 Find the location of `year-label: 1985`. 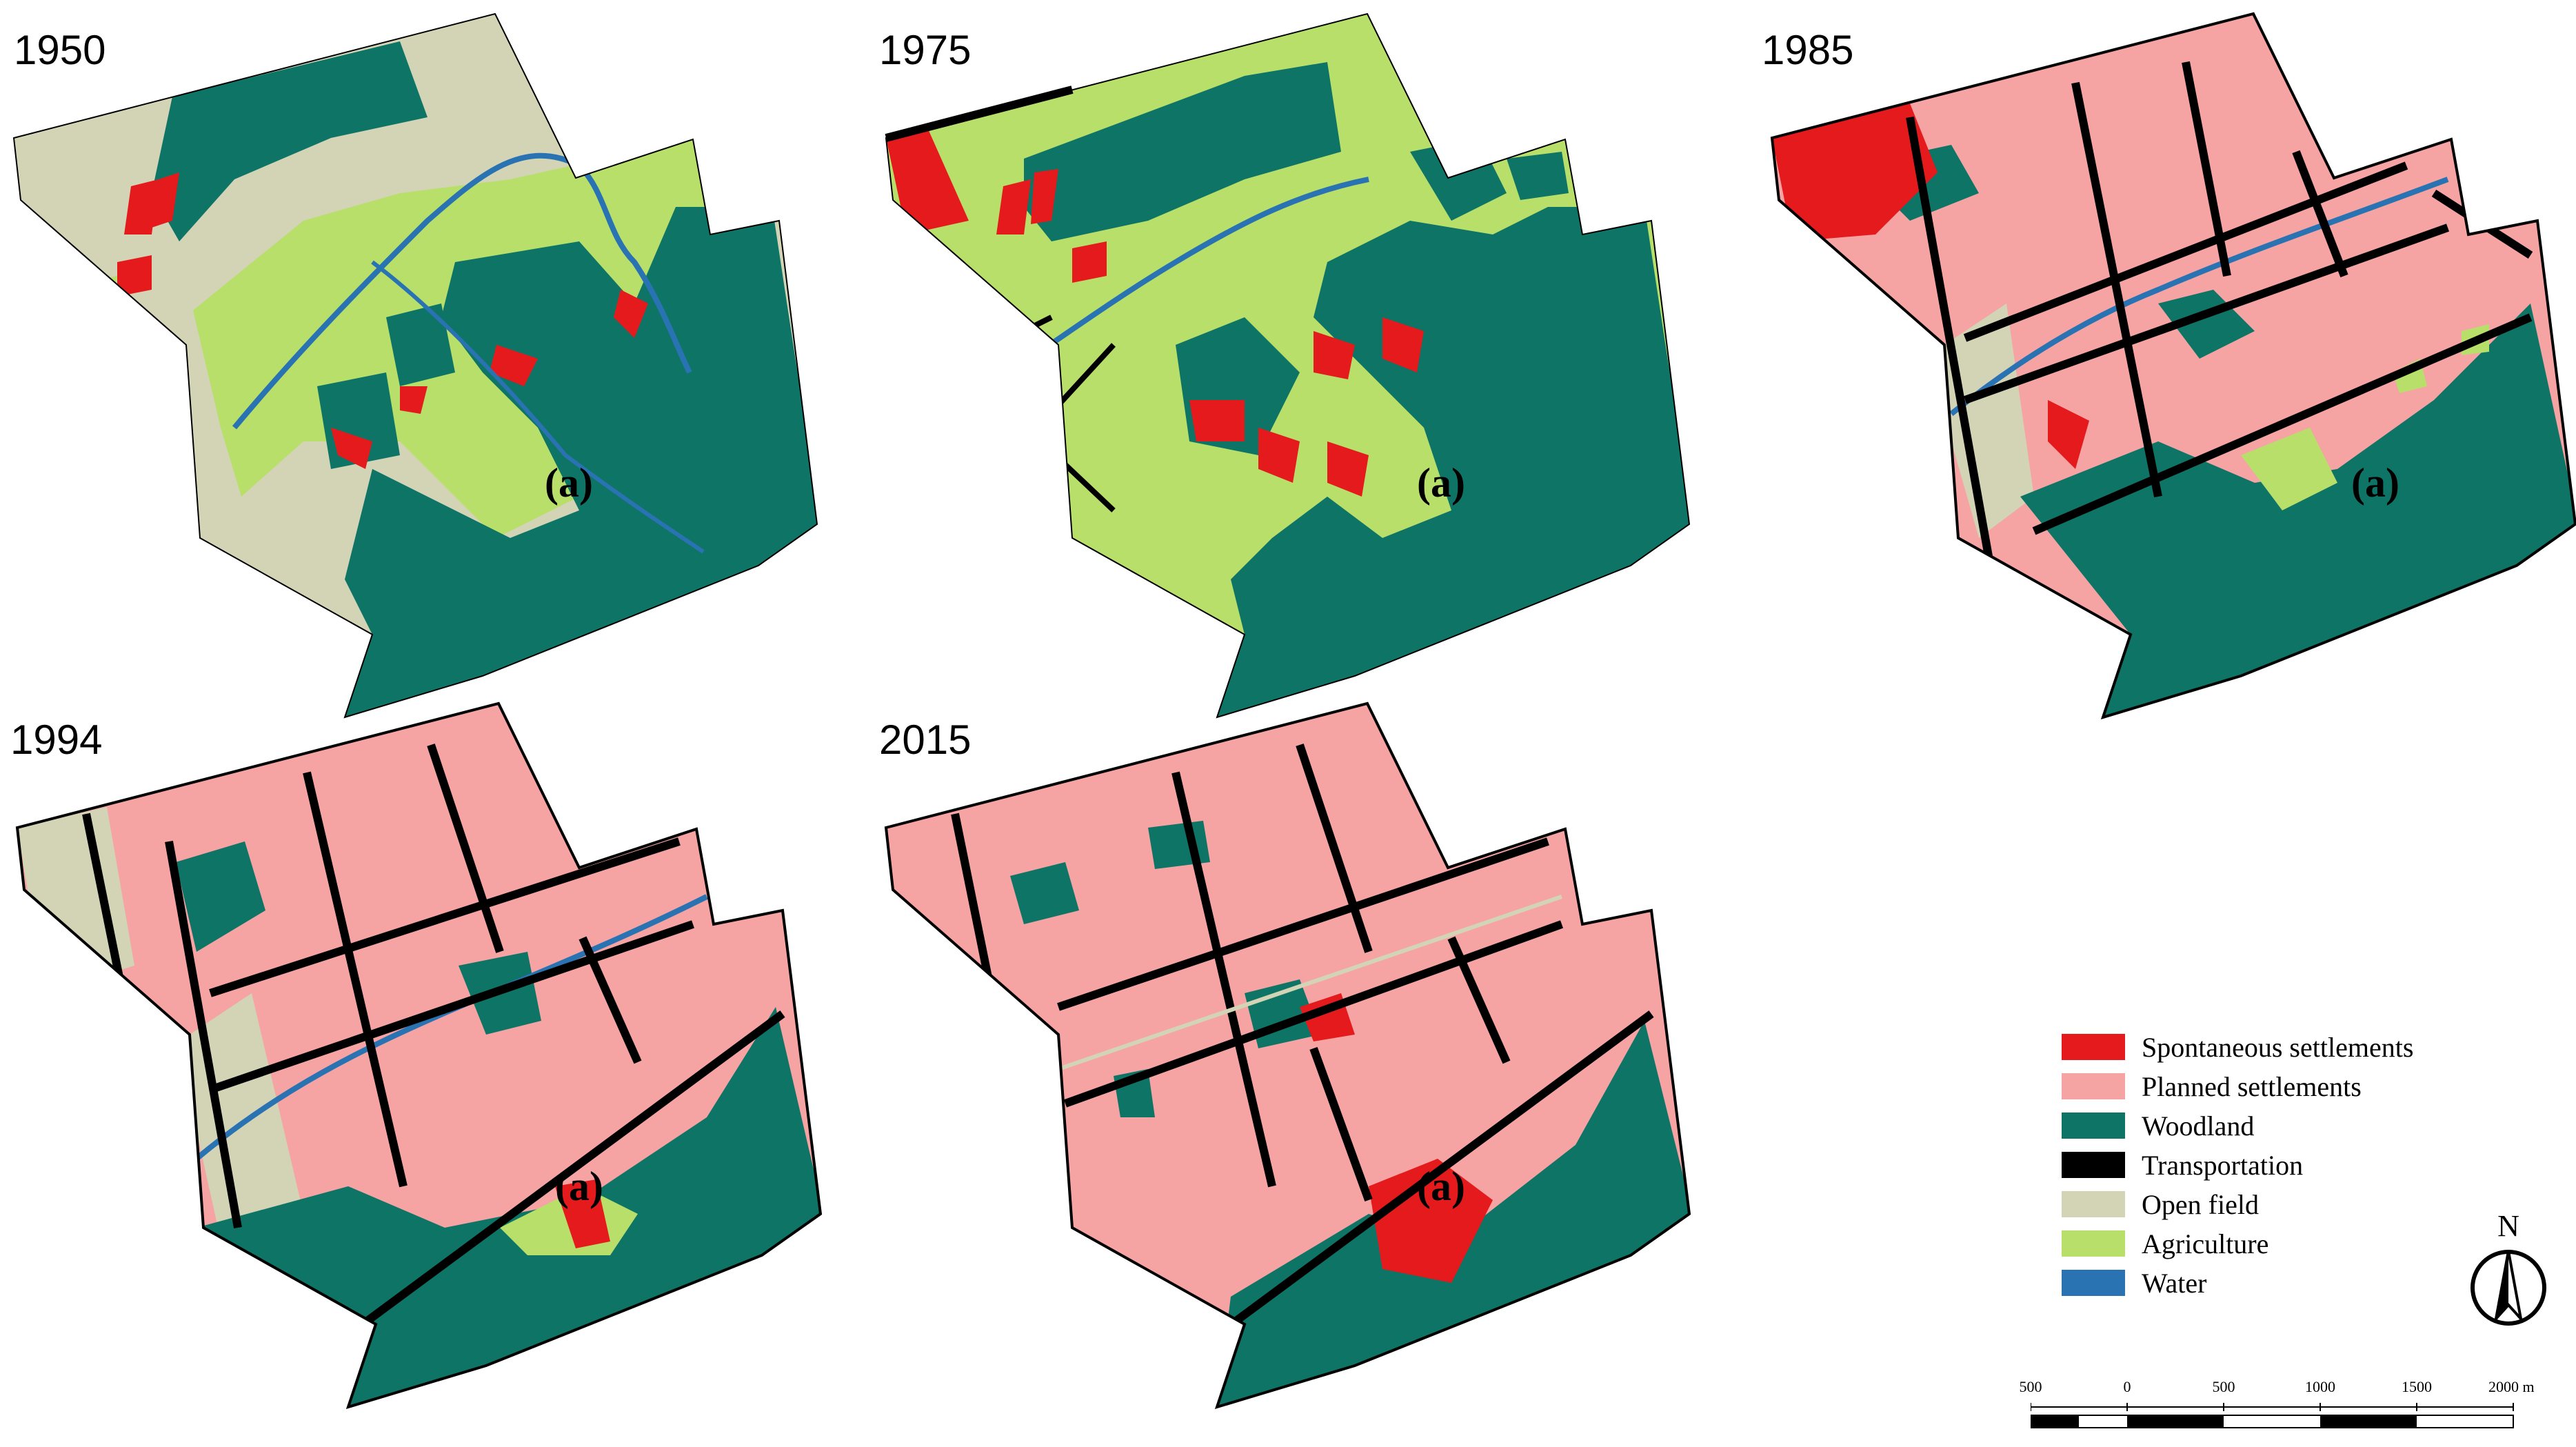

year-label: 1985 is located at coordinates (1808, 50).